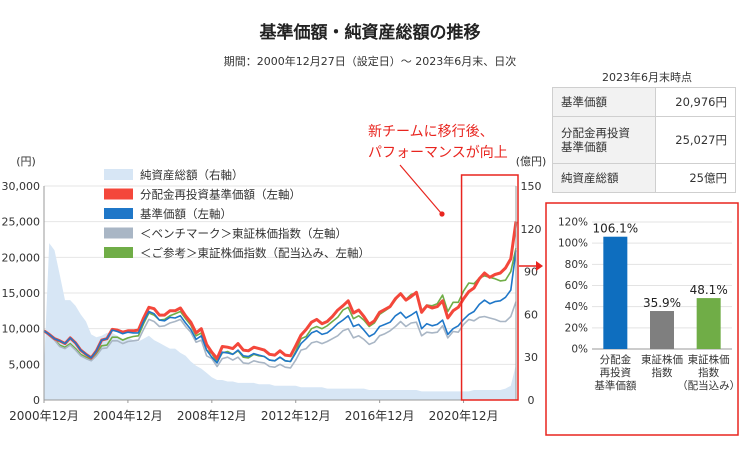 This screenshot has width=740, height=450. I want to click on x-tick-label: 2004年12月, so click(128, 416).